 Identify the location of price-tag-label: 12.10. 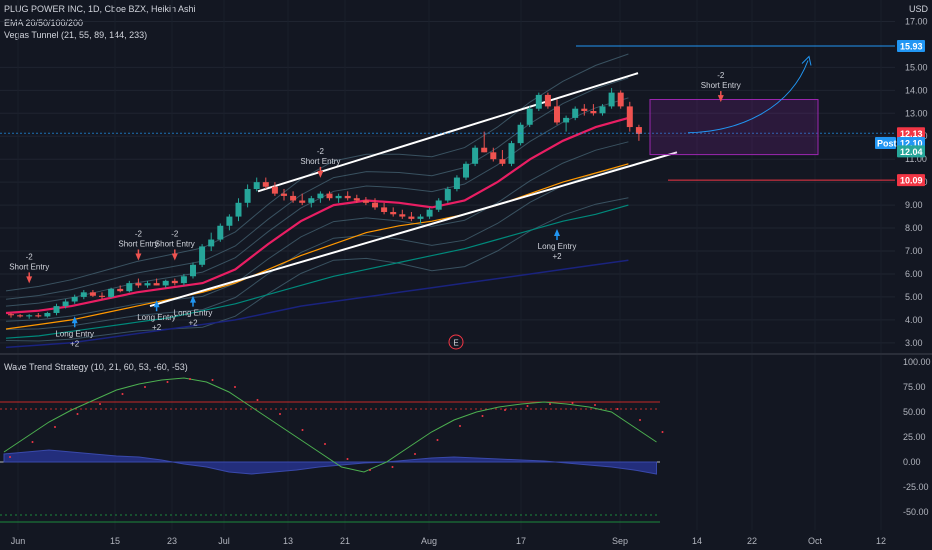
(911, 143).